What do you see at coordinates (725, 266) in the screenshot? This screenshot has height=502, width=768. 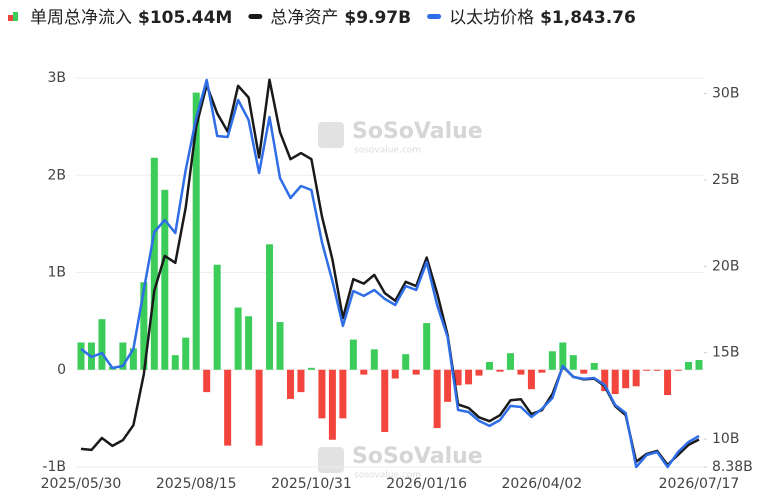 I see `y2-tick-label: 20B` at bounding box center [725, 266].